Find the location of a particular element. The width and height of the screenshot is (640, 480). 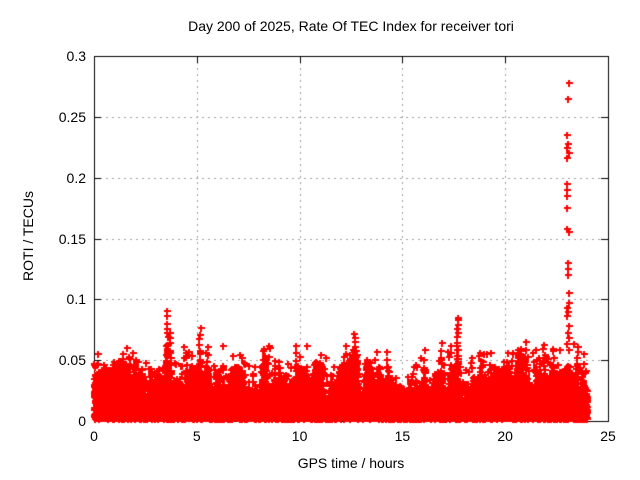

y-tick-label: 0 is located at coordinates (82, 421).